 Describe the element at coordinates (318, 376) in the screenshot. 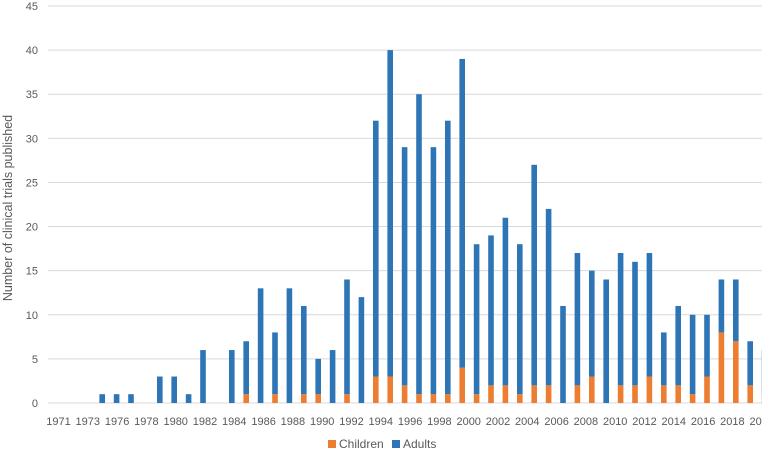

I see `bar-adults-1990` at that location.